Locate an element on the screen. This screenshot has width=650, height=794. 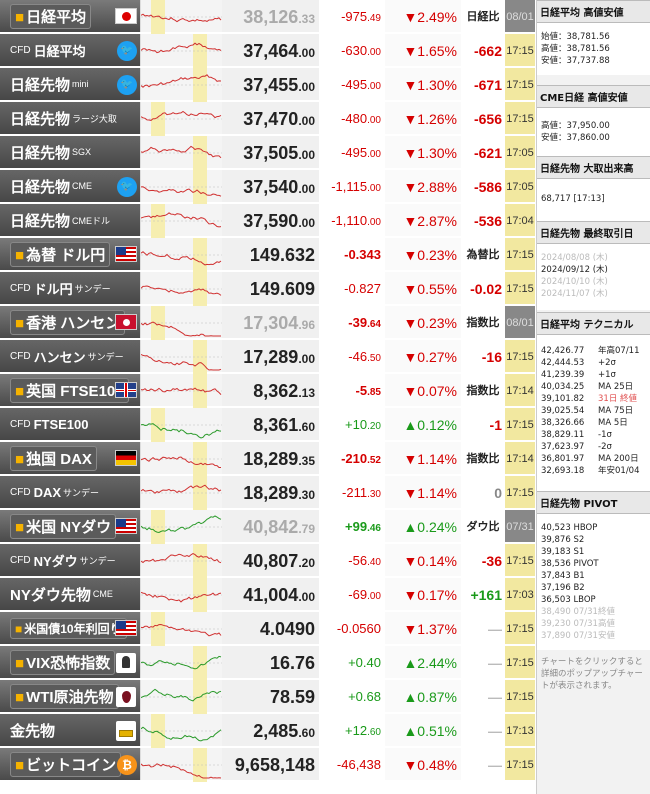
instrument-name: 金先物 is located at coordinates (70, 730).